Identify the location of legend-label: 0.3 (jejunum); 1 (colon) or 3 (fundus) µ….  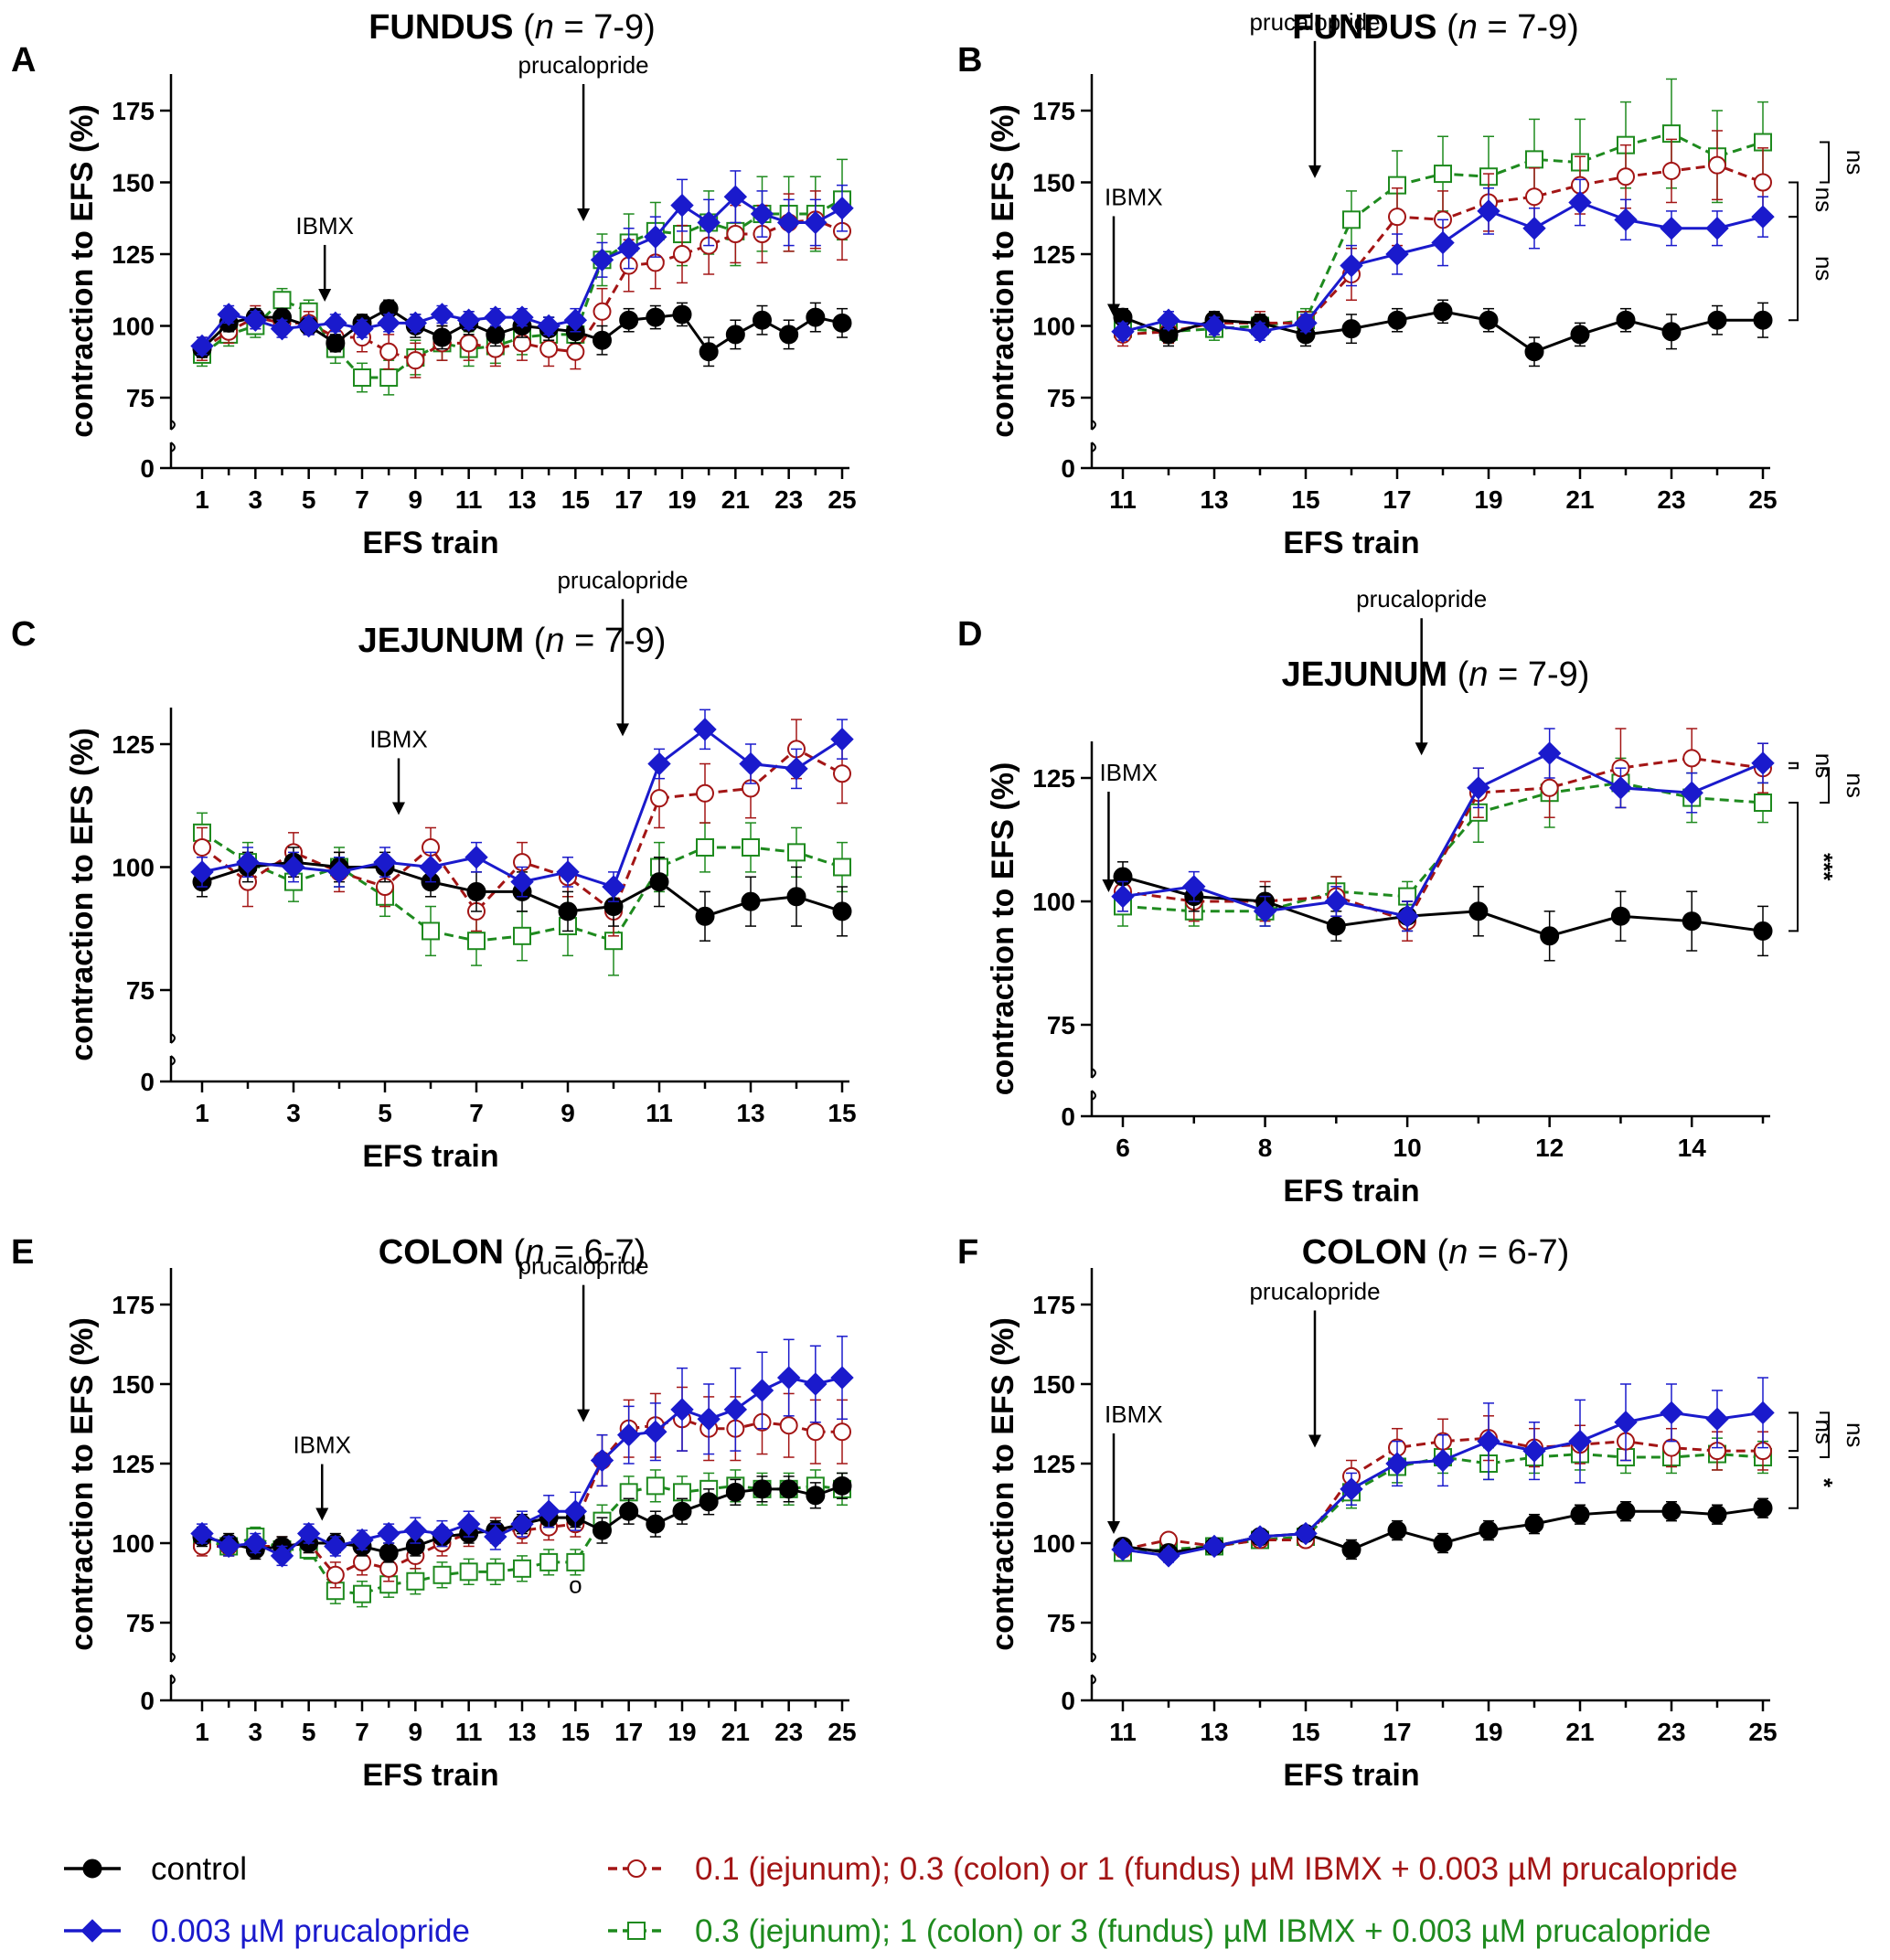
(1203, 1931).